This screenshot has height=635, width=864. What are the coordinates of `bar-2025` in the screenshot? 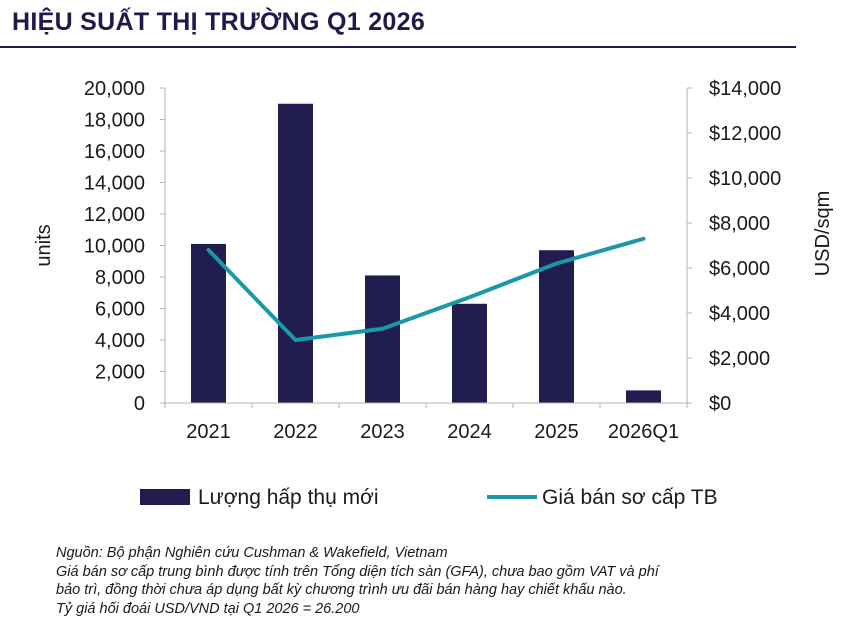 It's located at (556, 326).